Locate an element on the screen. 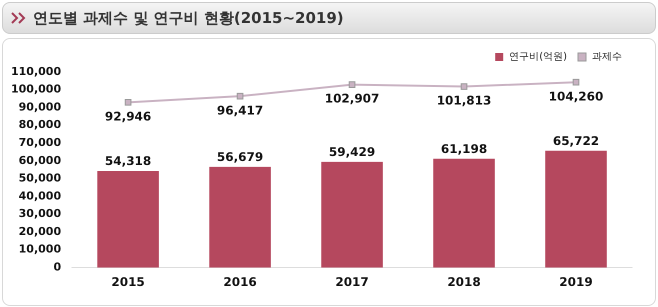 The height and width of the screenshot is (307, 658). data-label: 92,946 is located at coordinates (128, 116).